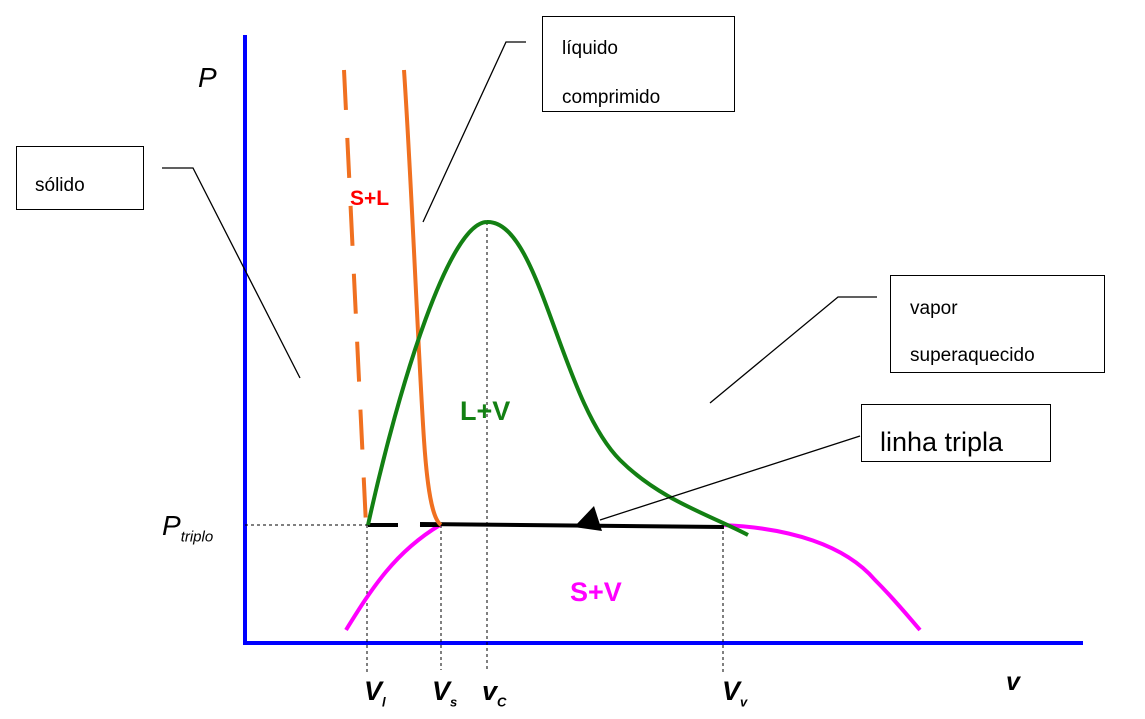 The image size is (1145, 719). I want to click on liquido-box, so click(638, 64).